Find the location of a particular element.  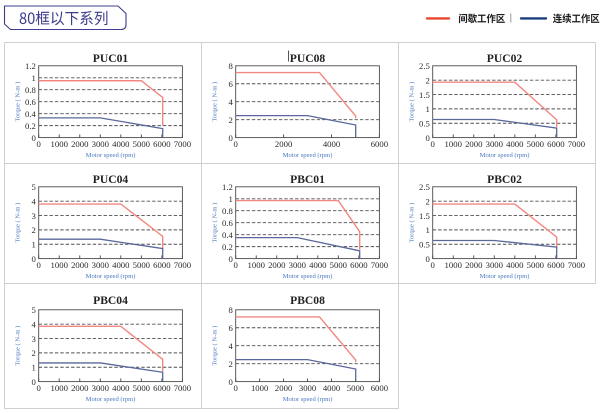

svg-text: 0.6 is located at coordinates (31, 102).